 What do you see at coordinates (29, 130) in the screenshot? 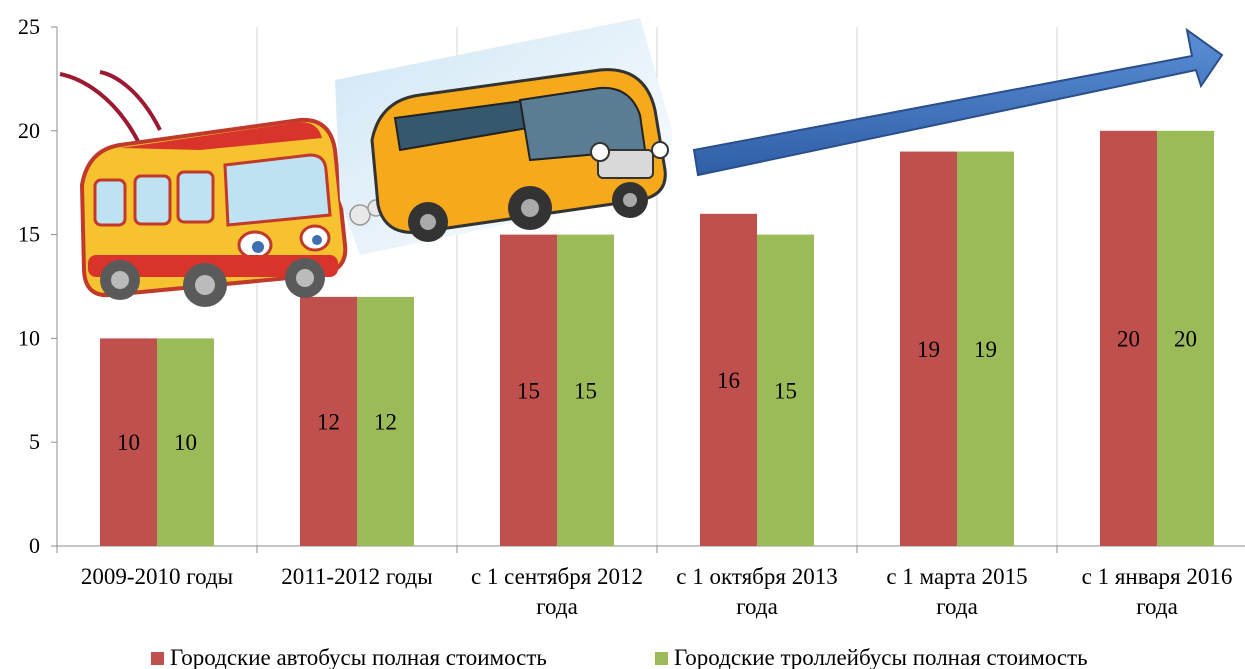
I see `y-tick-label: 20` at bounding box center [29, 130].